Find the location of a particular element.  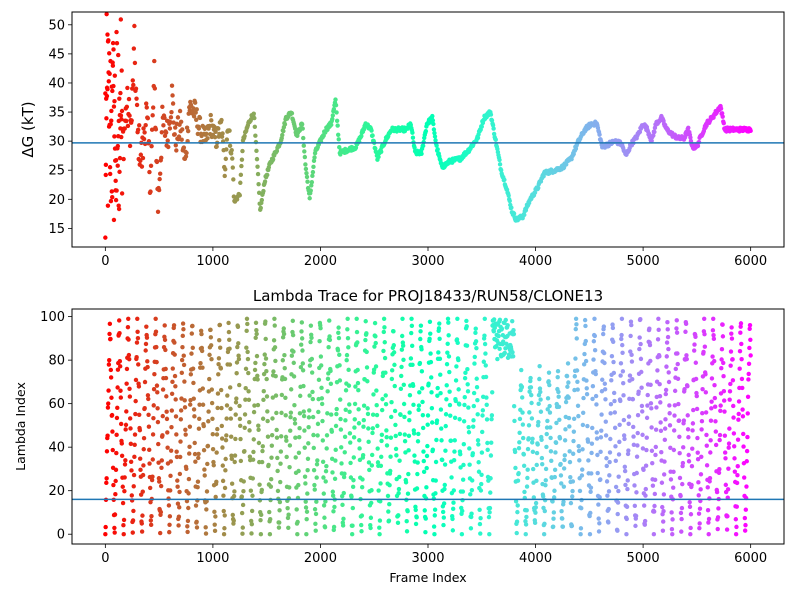

delta-g-y-tick-label: 30 is located at coordinates (56, 142).